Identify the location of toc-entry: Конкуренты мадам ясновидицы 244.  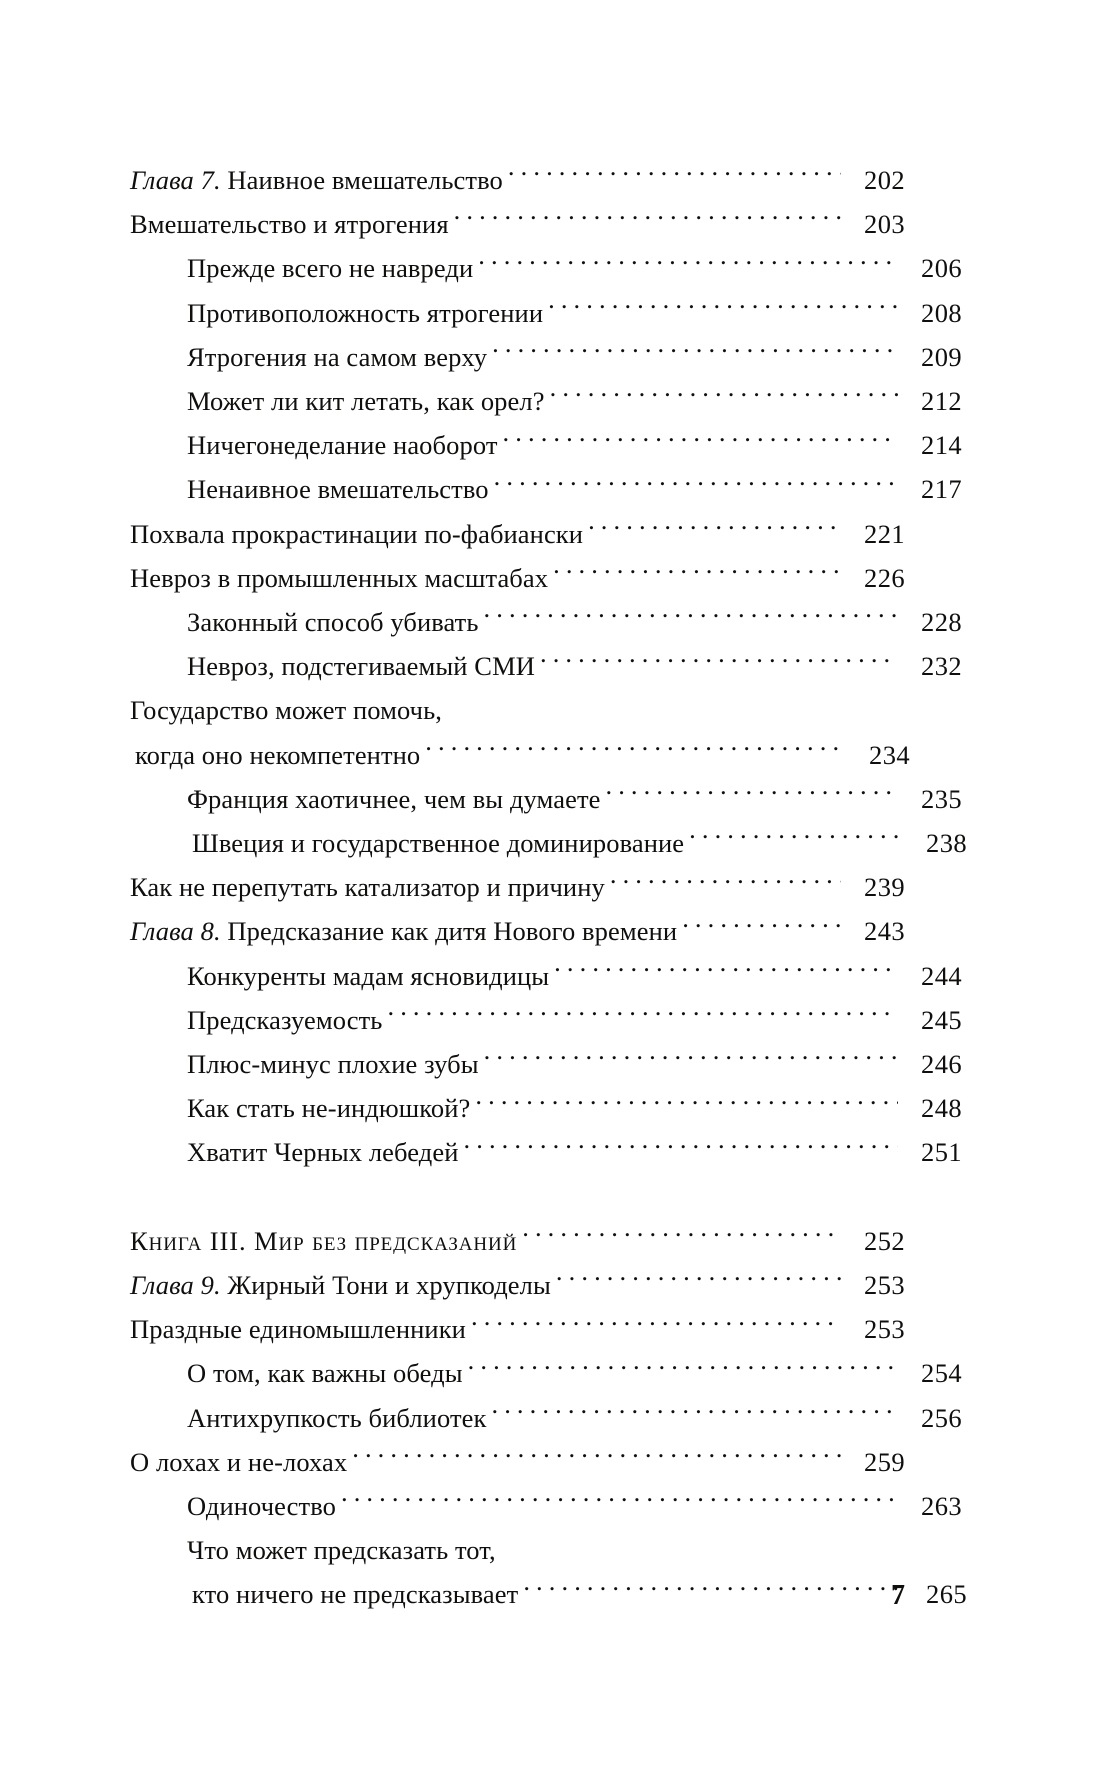
(546, 976).